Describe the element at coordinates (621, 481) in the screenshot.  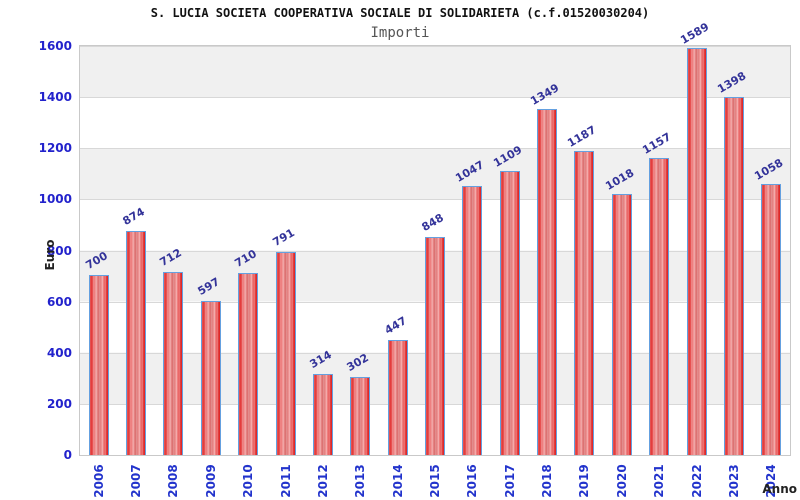
I see `x-tick-label-2020: 2020` at that location.